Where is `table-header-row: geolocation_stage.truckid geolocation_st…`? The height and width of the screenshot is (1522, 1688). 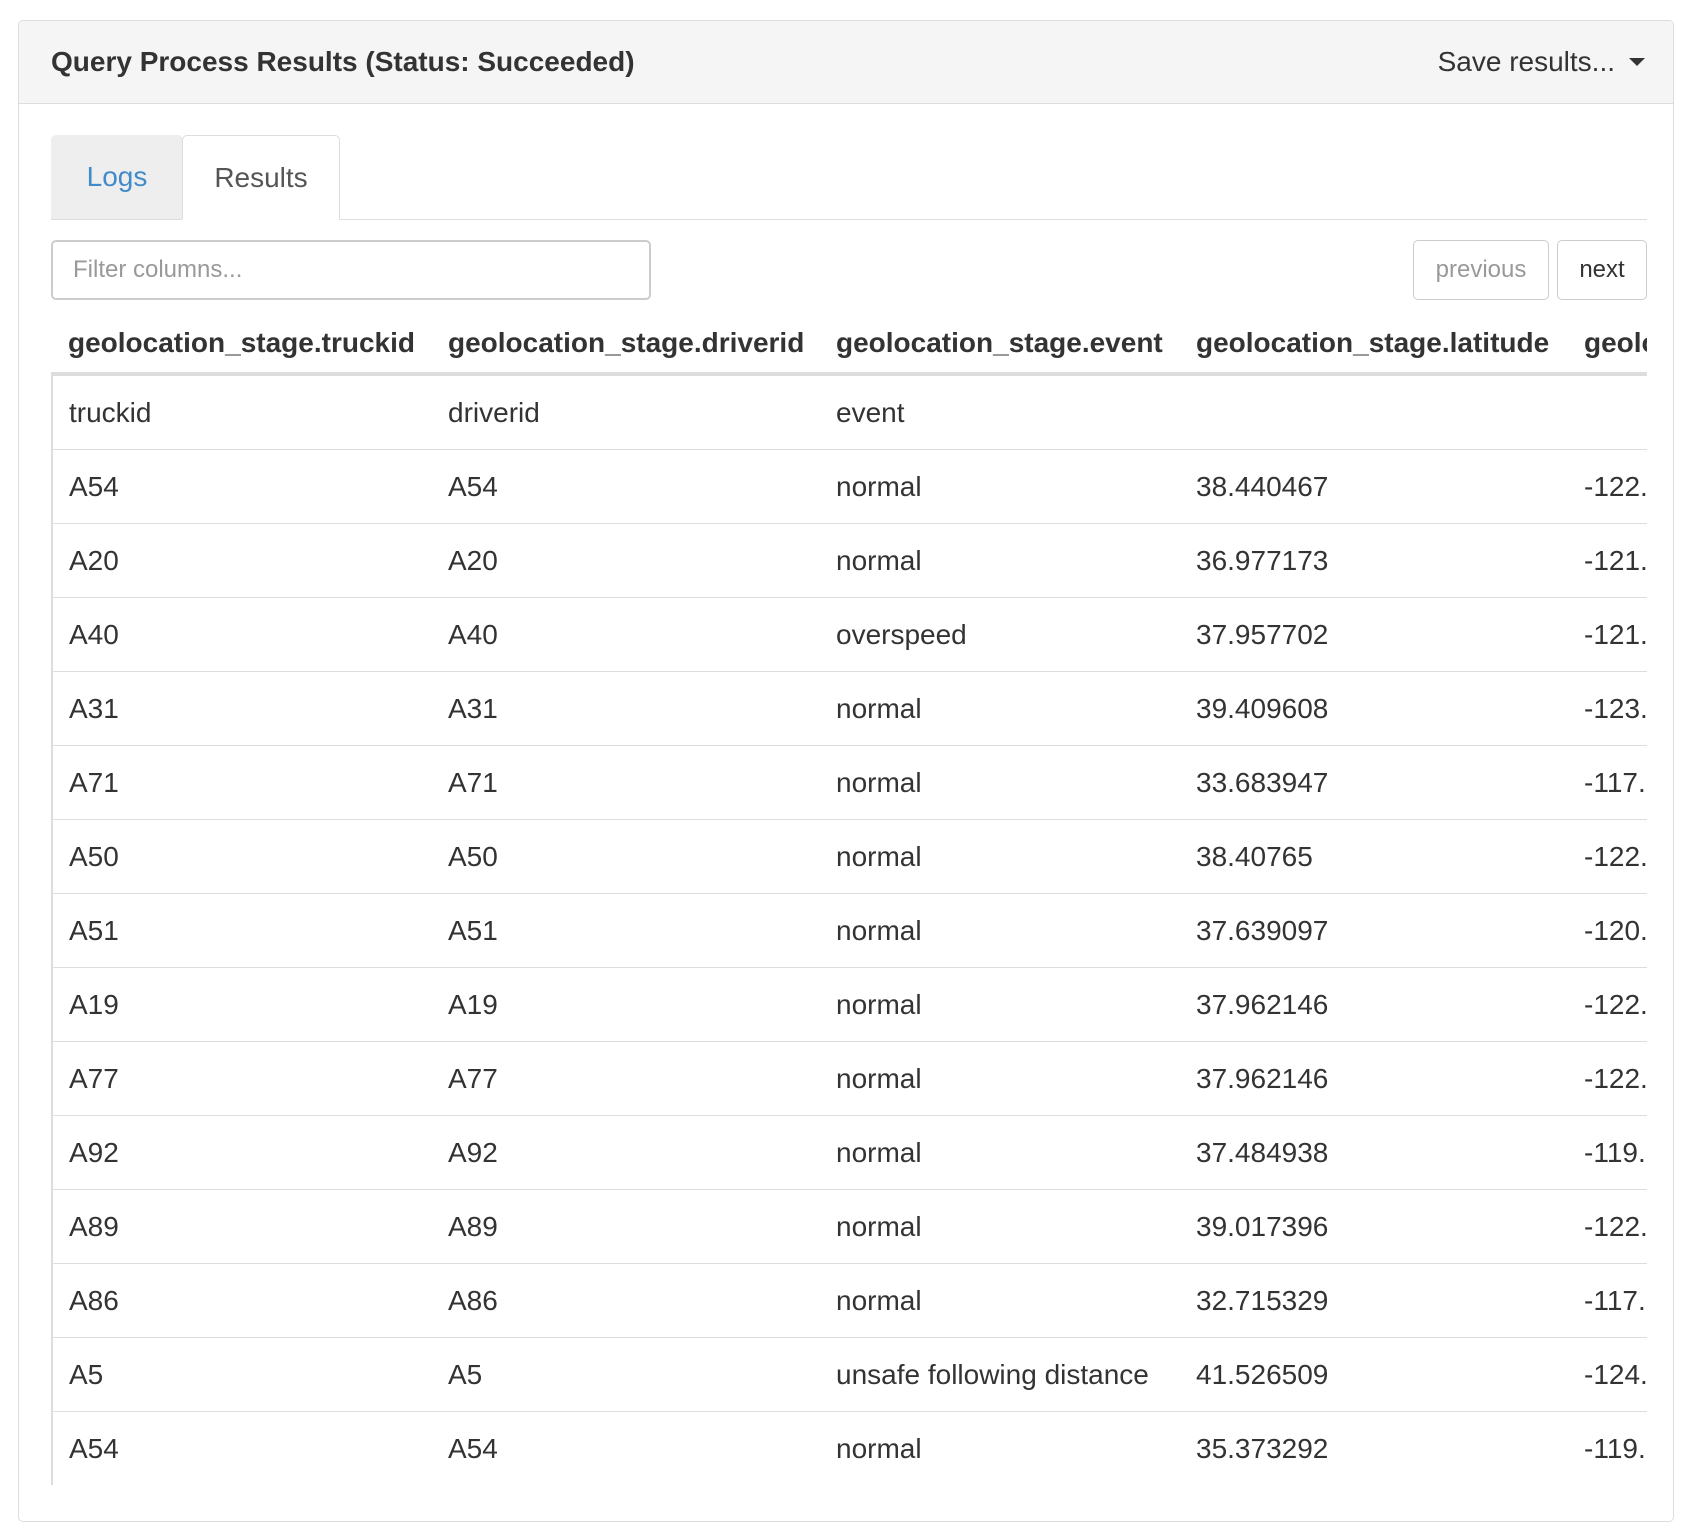
table-header-row: geolocation_stage.truckid geolocation_st… is located at coordinates (849, 345).